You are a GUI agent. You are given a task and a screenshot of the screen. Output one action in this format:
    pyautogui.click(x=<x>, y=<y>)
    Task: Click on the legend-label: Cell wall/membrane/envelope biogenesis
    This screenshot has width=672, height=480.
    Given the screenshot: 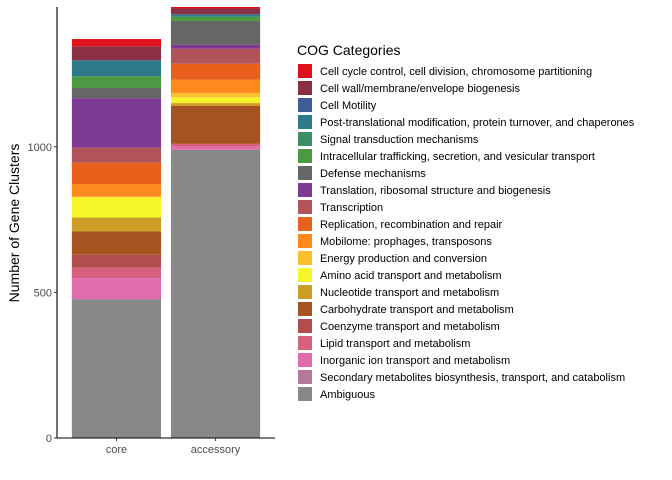 What is the action you would take?
    pyautogui.click(x=420, y=89)
    